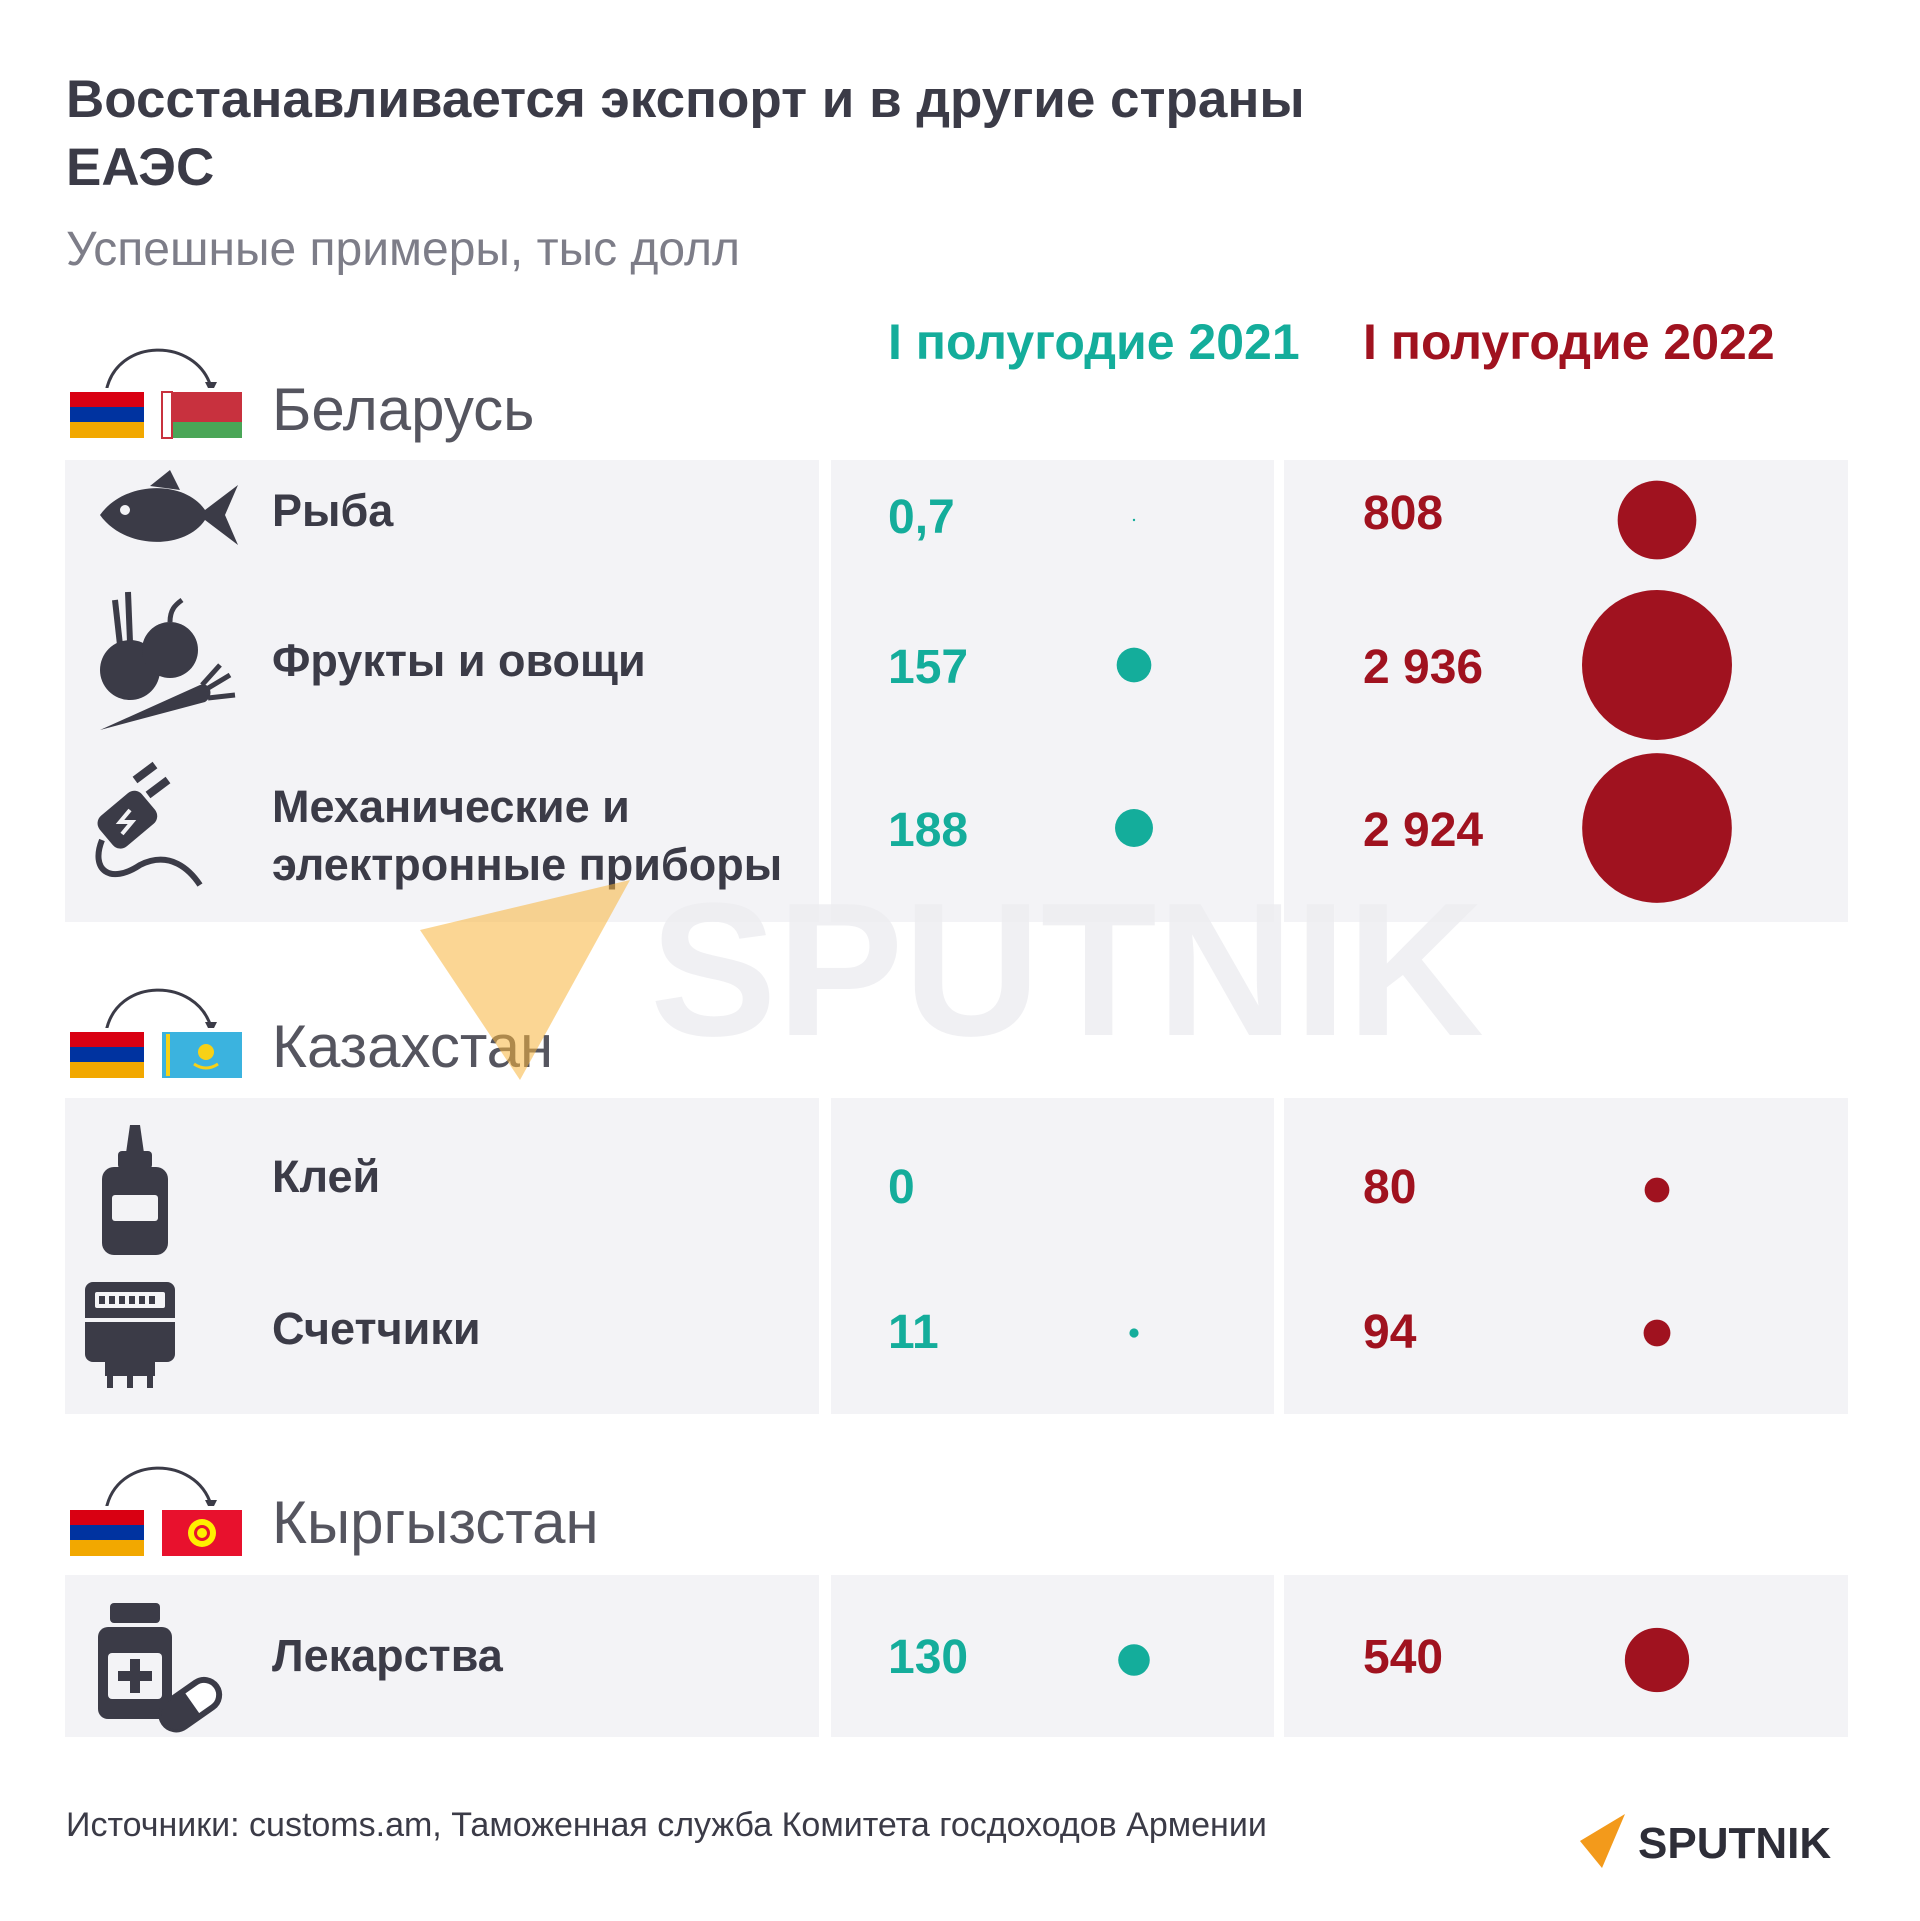 The width and height of the screenshot is (1920, 1921). I want to click on item-label: Фрукты и овощи, so click(459, 660).